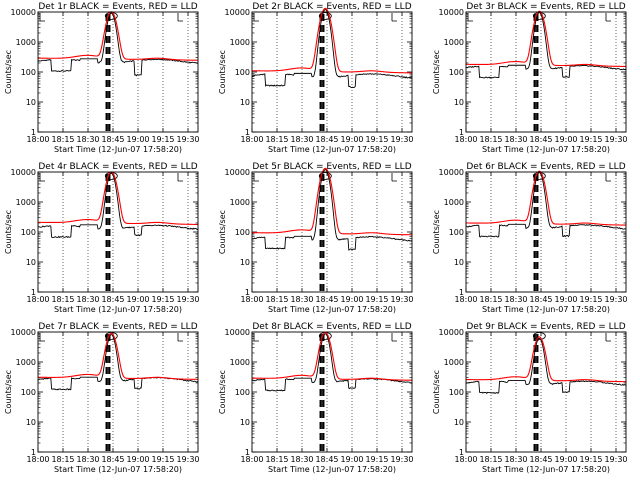 This screenshot has height=480, width=640. What do you see at coordinates (545, 167) in the screenshot?
I see `panel-title: Det 6r BLACK = Events, RED = LLD` at bounding box center [545, 167].